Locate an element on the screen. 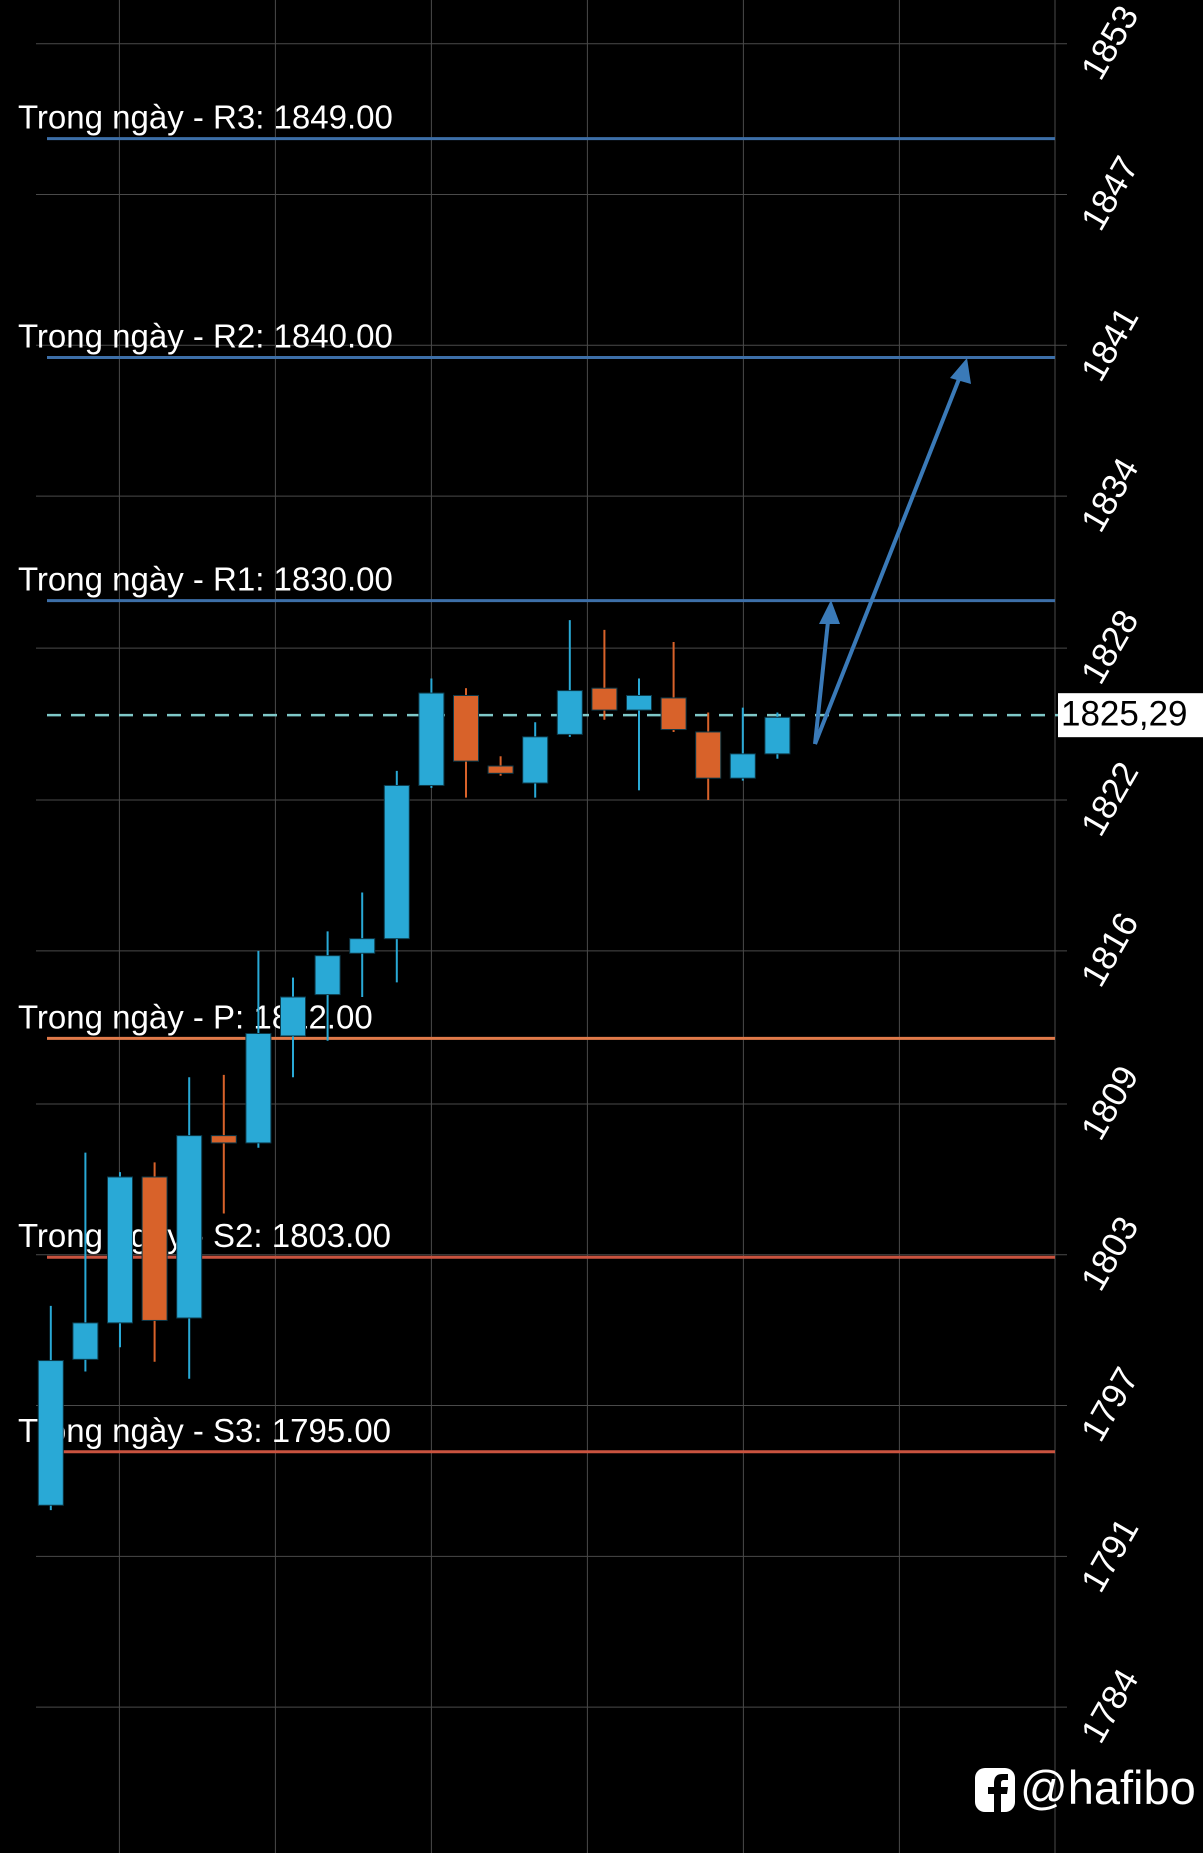  last-price-label: 1825,29 is located at coordinates (1124, 713).